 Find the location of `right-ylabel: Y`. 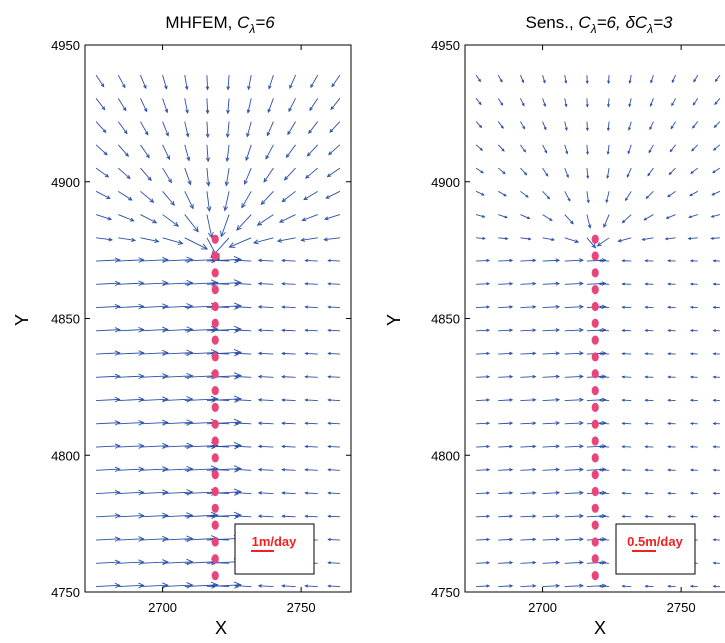

right-ylabel: Y is located at coordinates (394, 320).